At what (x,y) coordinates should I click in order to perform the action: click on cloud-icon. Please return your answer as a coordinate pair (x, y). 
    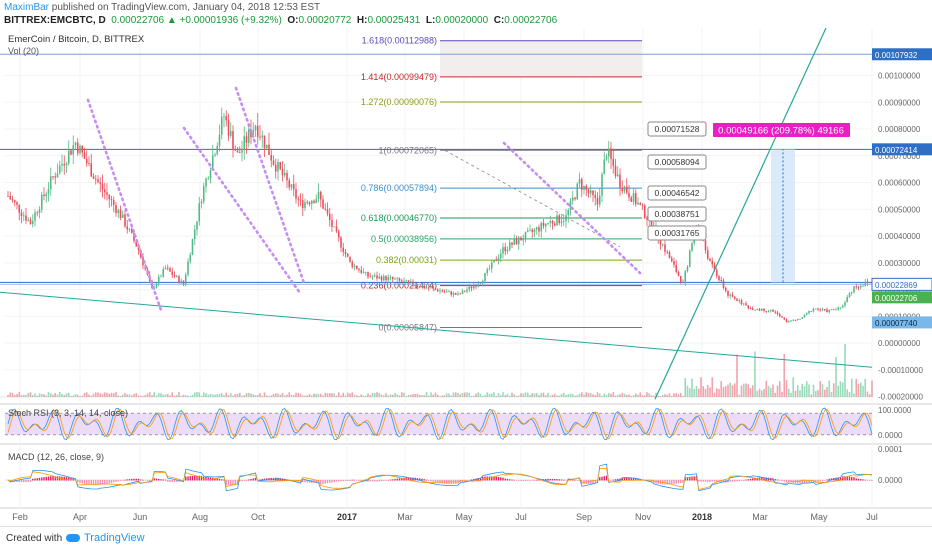
    Looking at the image, I should click on (73, 538).